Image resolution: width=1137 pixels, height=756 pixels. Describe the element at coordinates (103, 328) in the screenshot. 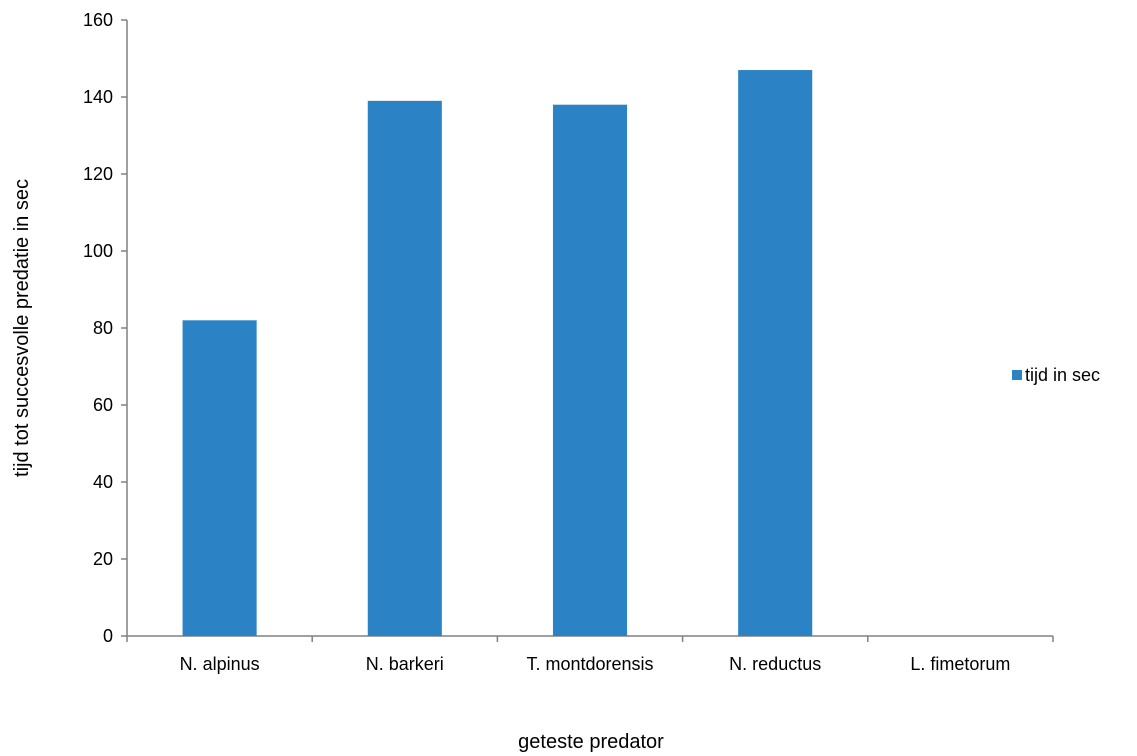

I see `y-tick-label: 80` at that location.